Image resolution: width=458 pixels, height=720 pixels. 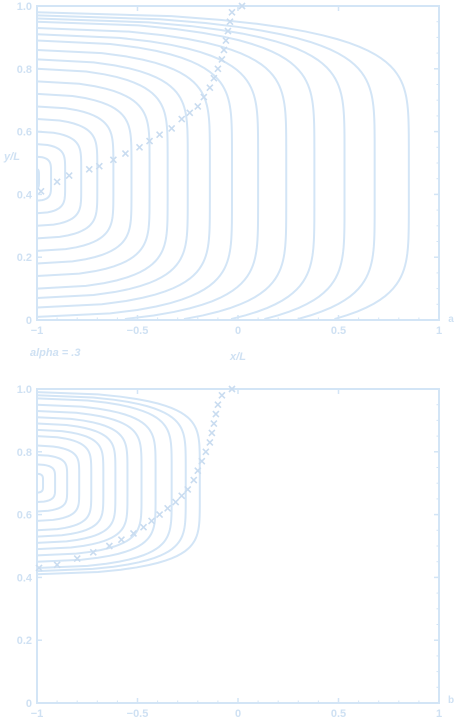 What do you see at coordinates (11, 157) in the screenshot?
I see `y-axis-label: y/L` at bounding box center [11, 157].